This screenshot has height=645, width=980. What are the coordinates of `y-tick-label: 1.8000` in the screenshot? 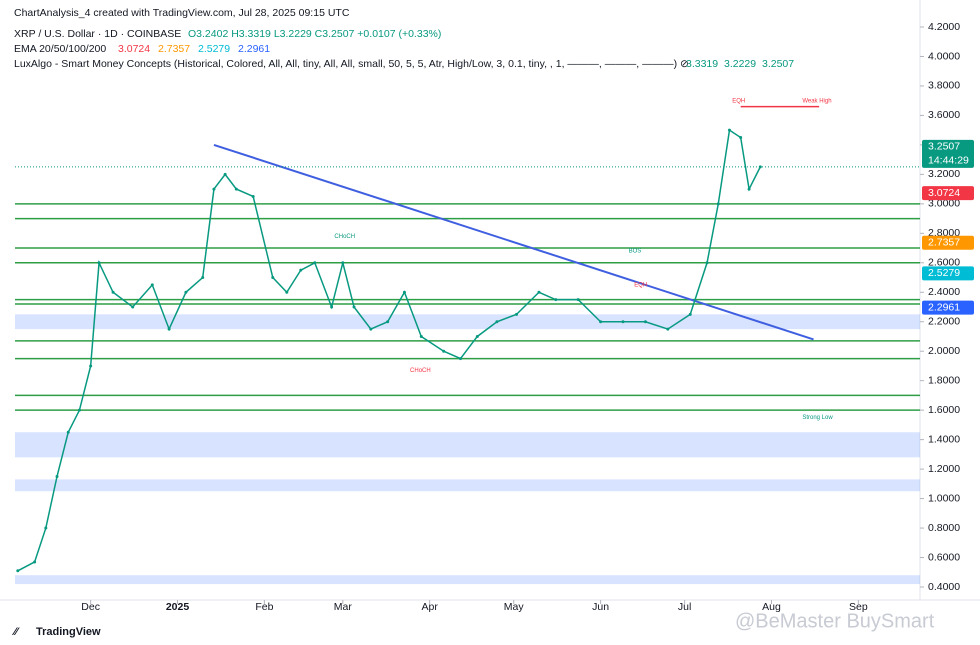 It's located at (944, 380).